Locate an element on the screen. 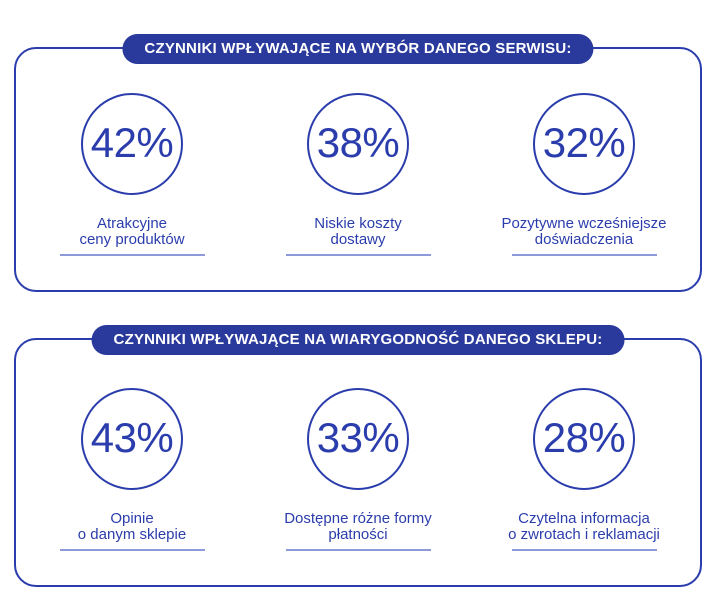 This screenshot has height=606, width=725. stat-value: 43% is located at coordinates (132, 437).